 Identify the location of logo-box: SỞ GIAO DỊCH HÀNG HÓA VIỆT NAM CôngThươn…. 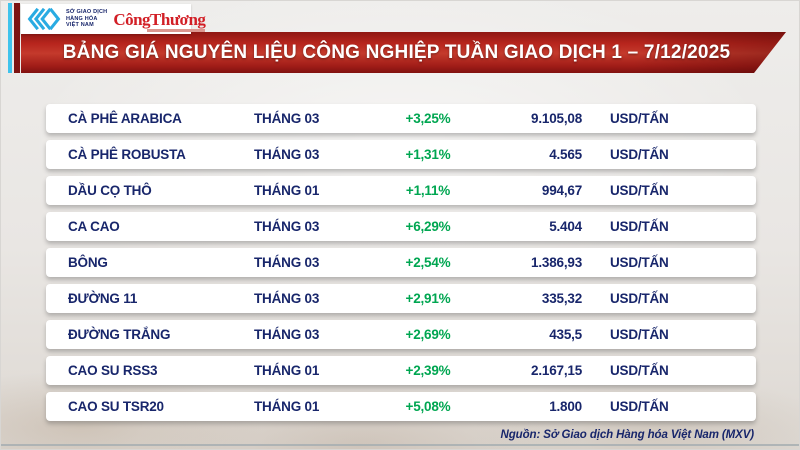
(113, 19).